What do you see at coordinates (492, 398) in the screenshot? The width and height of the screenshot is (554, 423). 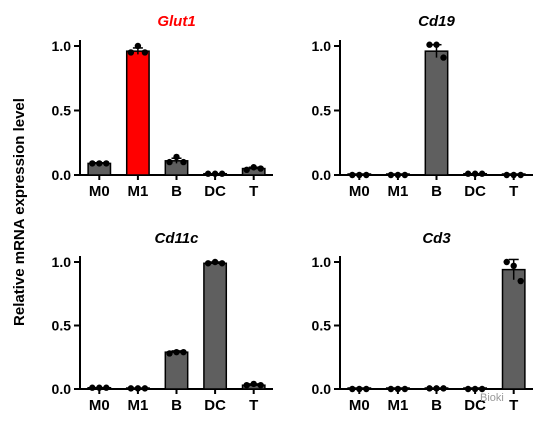 I see `watermark: Bioki` at bounding box center [492, 398].